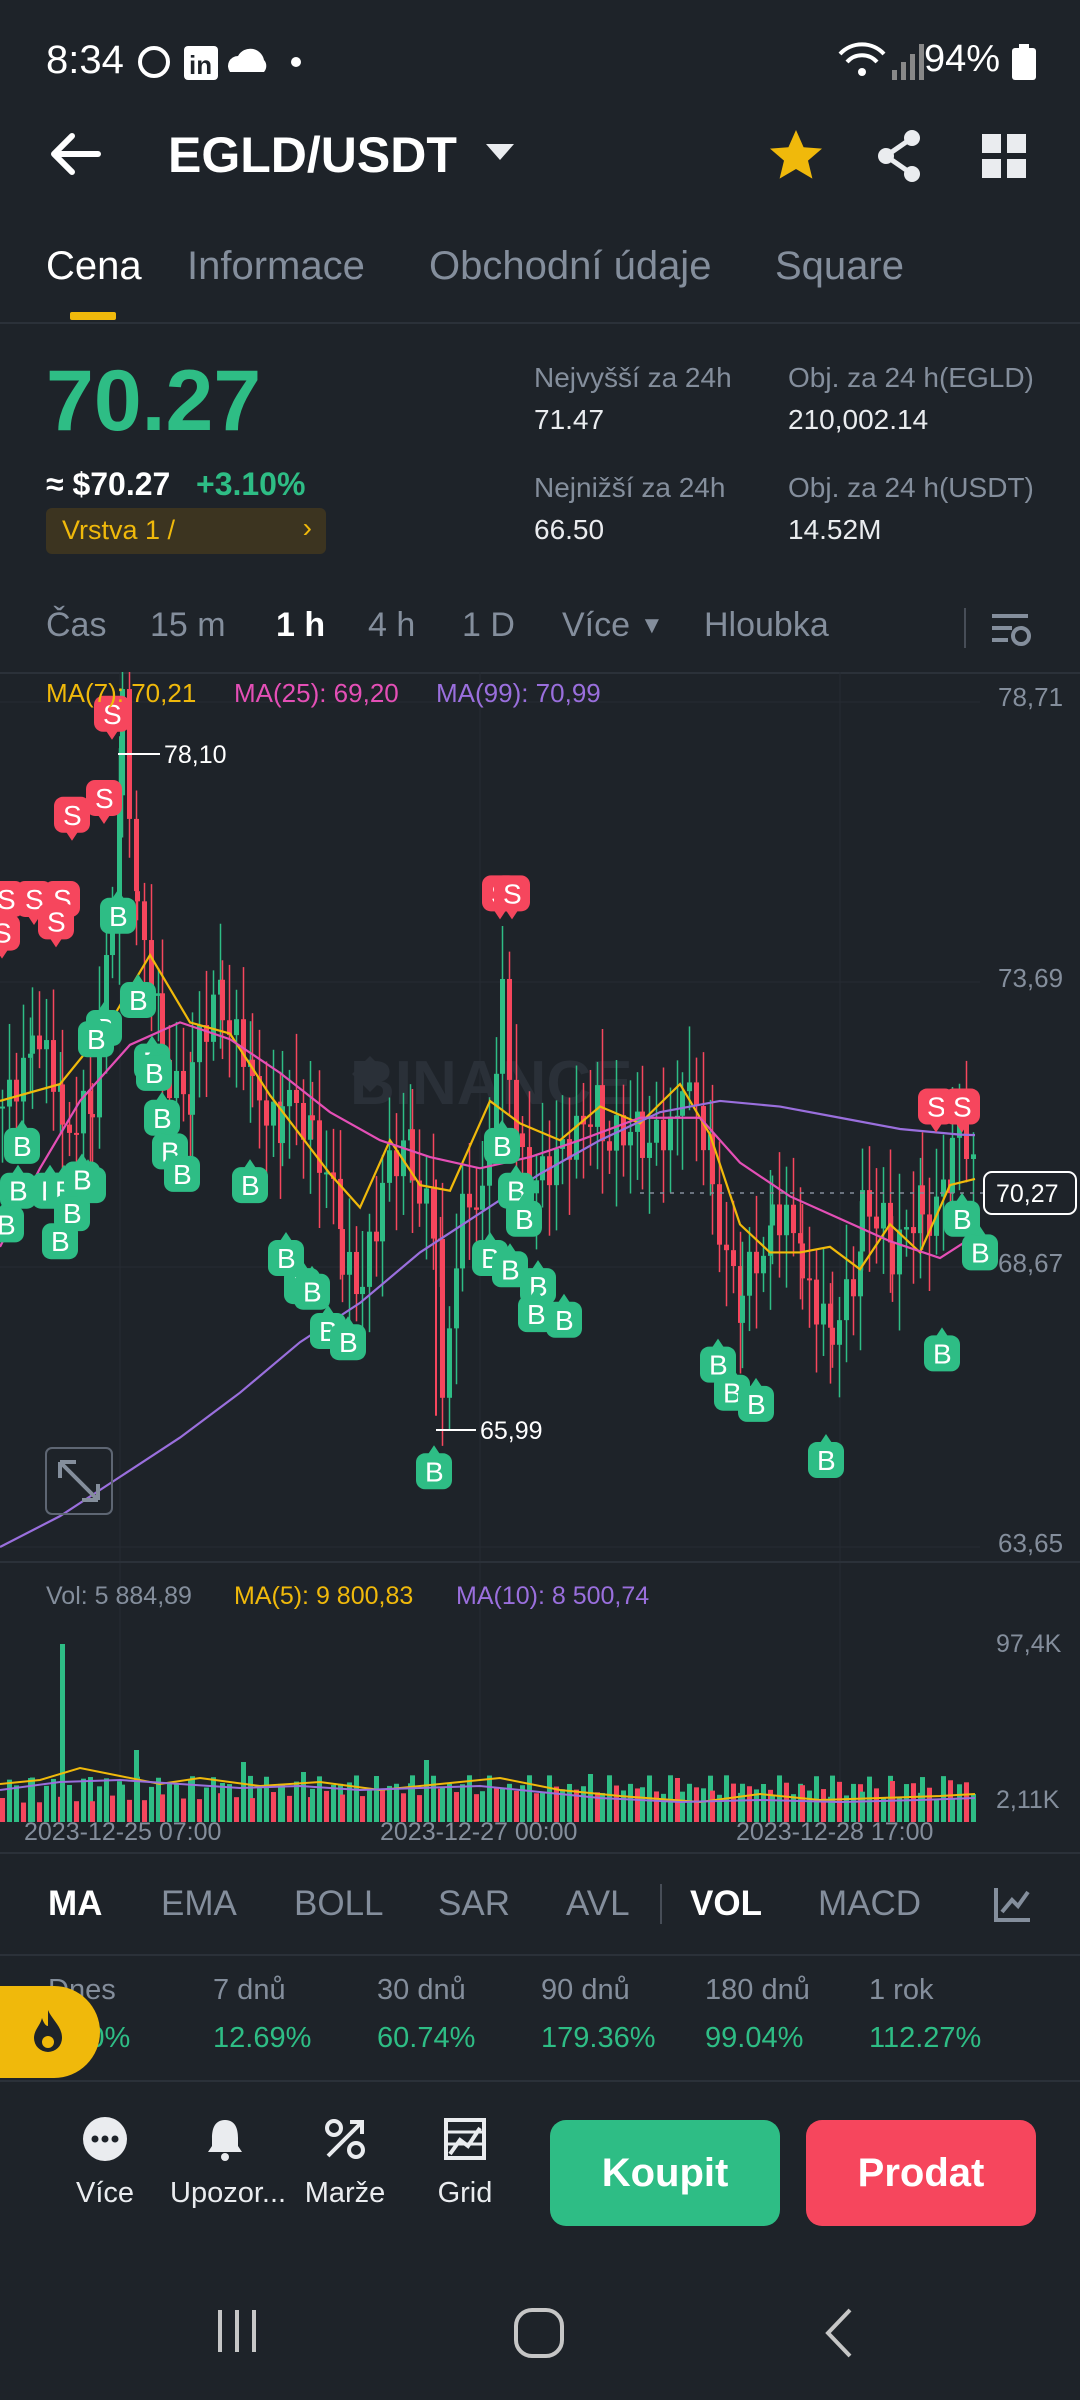 This screenshot has height=2400, width=1080. I want to click on tab-square: Square, so click(839, 266).